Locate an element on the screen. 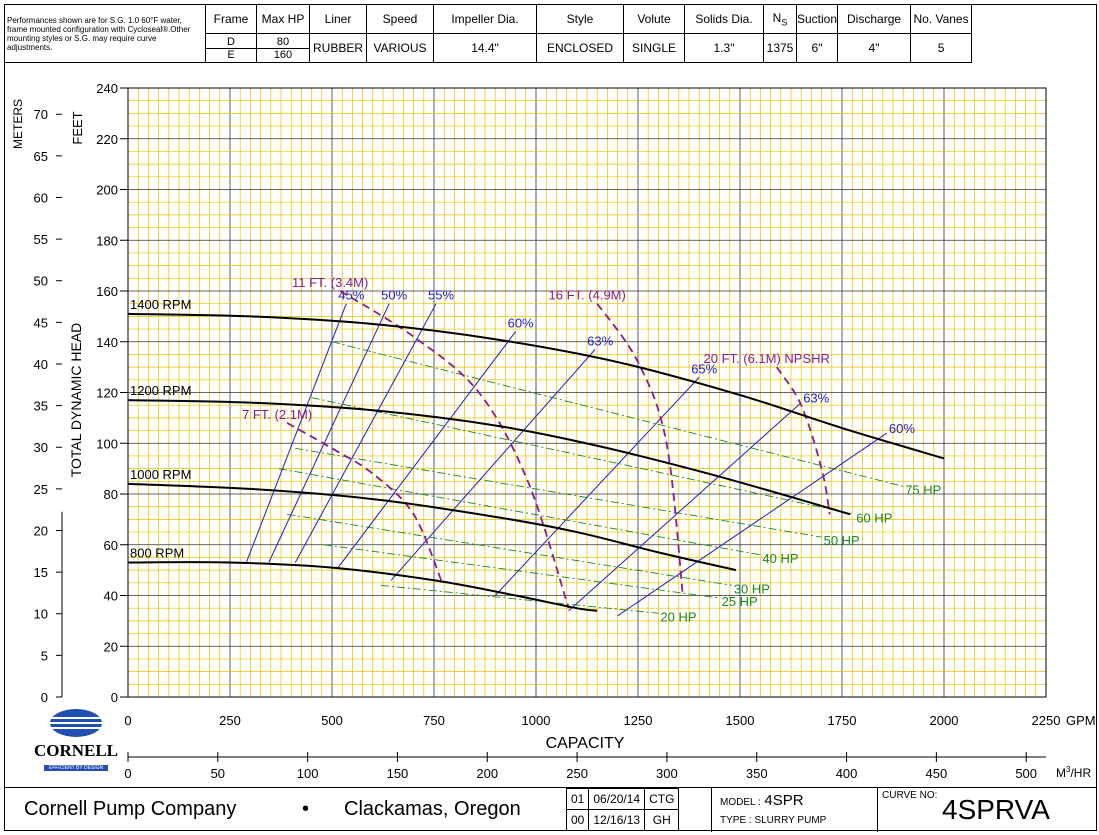 This screenshot has height=835, width=1099. rev-no: 00 is located at coordinates (577, 820).